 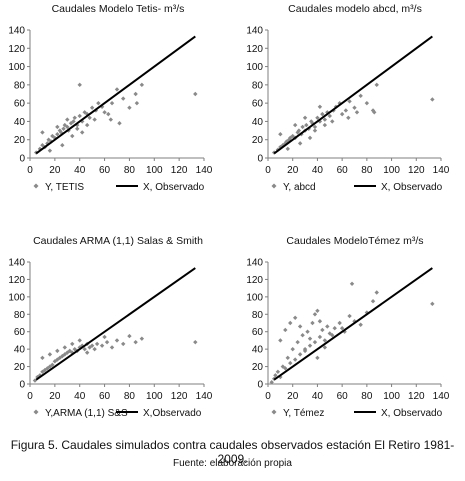 I want to click on chart-title: Caudales modelo abcd, m³/s, so click(x=355, y=9).